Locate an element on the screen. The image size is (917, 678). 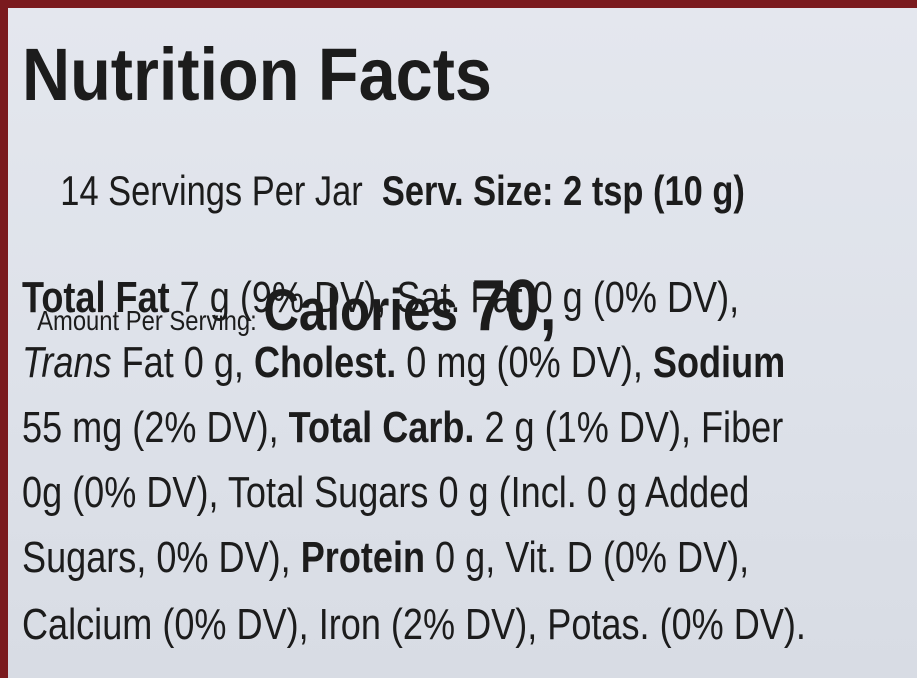
text-run: Fat 0 g, is located at coordinates (182, 362).